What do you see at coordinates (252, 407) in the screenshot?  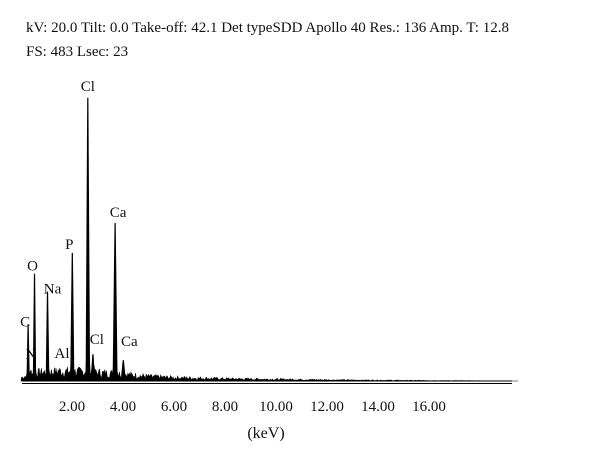 I see `x-tick-labels: 2.00 4.00 6.00 8.00 10.00 12.00 14.00 16.00` at bounding box center [252, 407].